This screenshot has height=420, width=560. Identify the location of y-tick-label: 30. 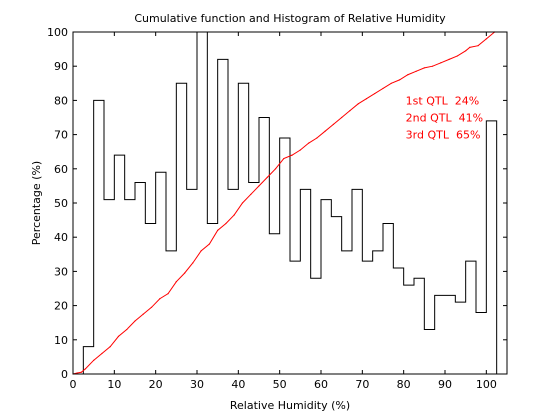
(61, 271).